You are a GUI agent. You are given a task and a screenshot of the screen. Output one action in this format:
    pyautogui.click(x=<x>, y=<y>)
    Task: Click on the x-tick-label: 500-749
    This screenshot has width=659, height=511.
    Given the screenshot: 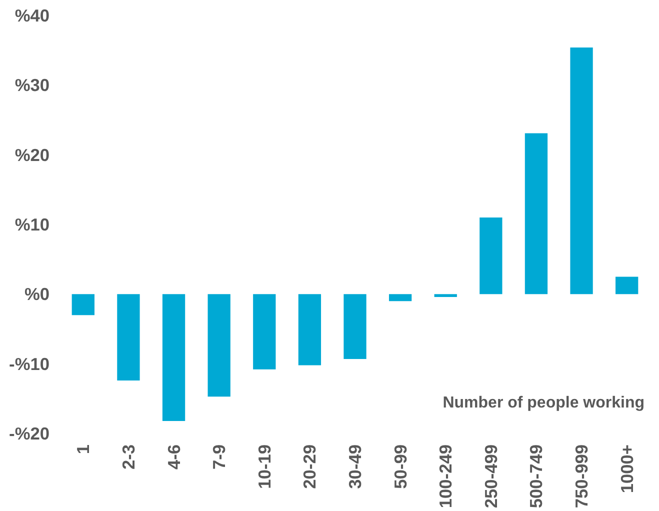 What is the action you would take?
    pyautogui.click(x=536, y=476)
    